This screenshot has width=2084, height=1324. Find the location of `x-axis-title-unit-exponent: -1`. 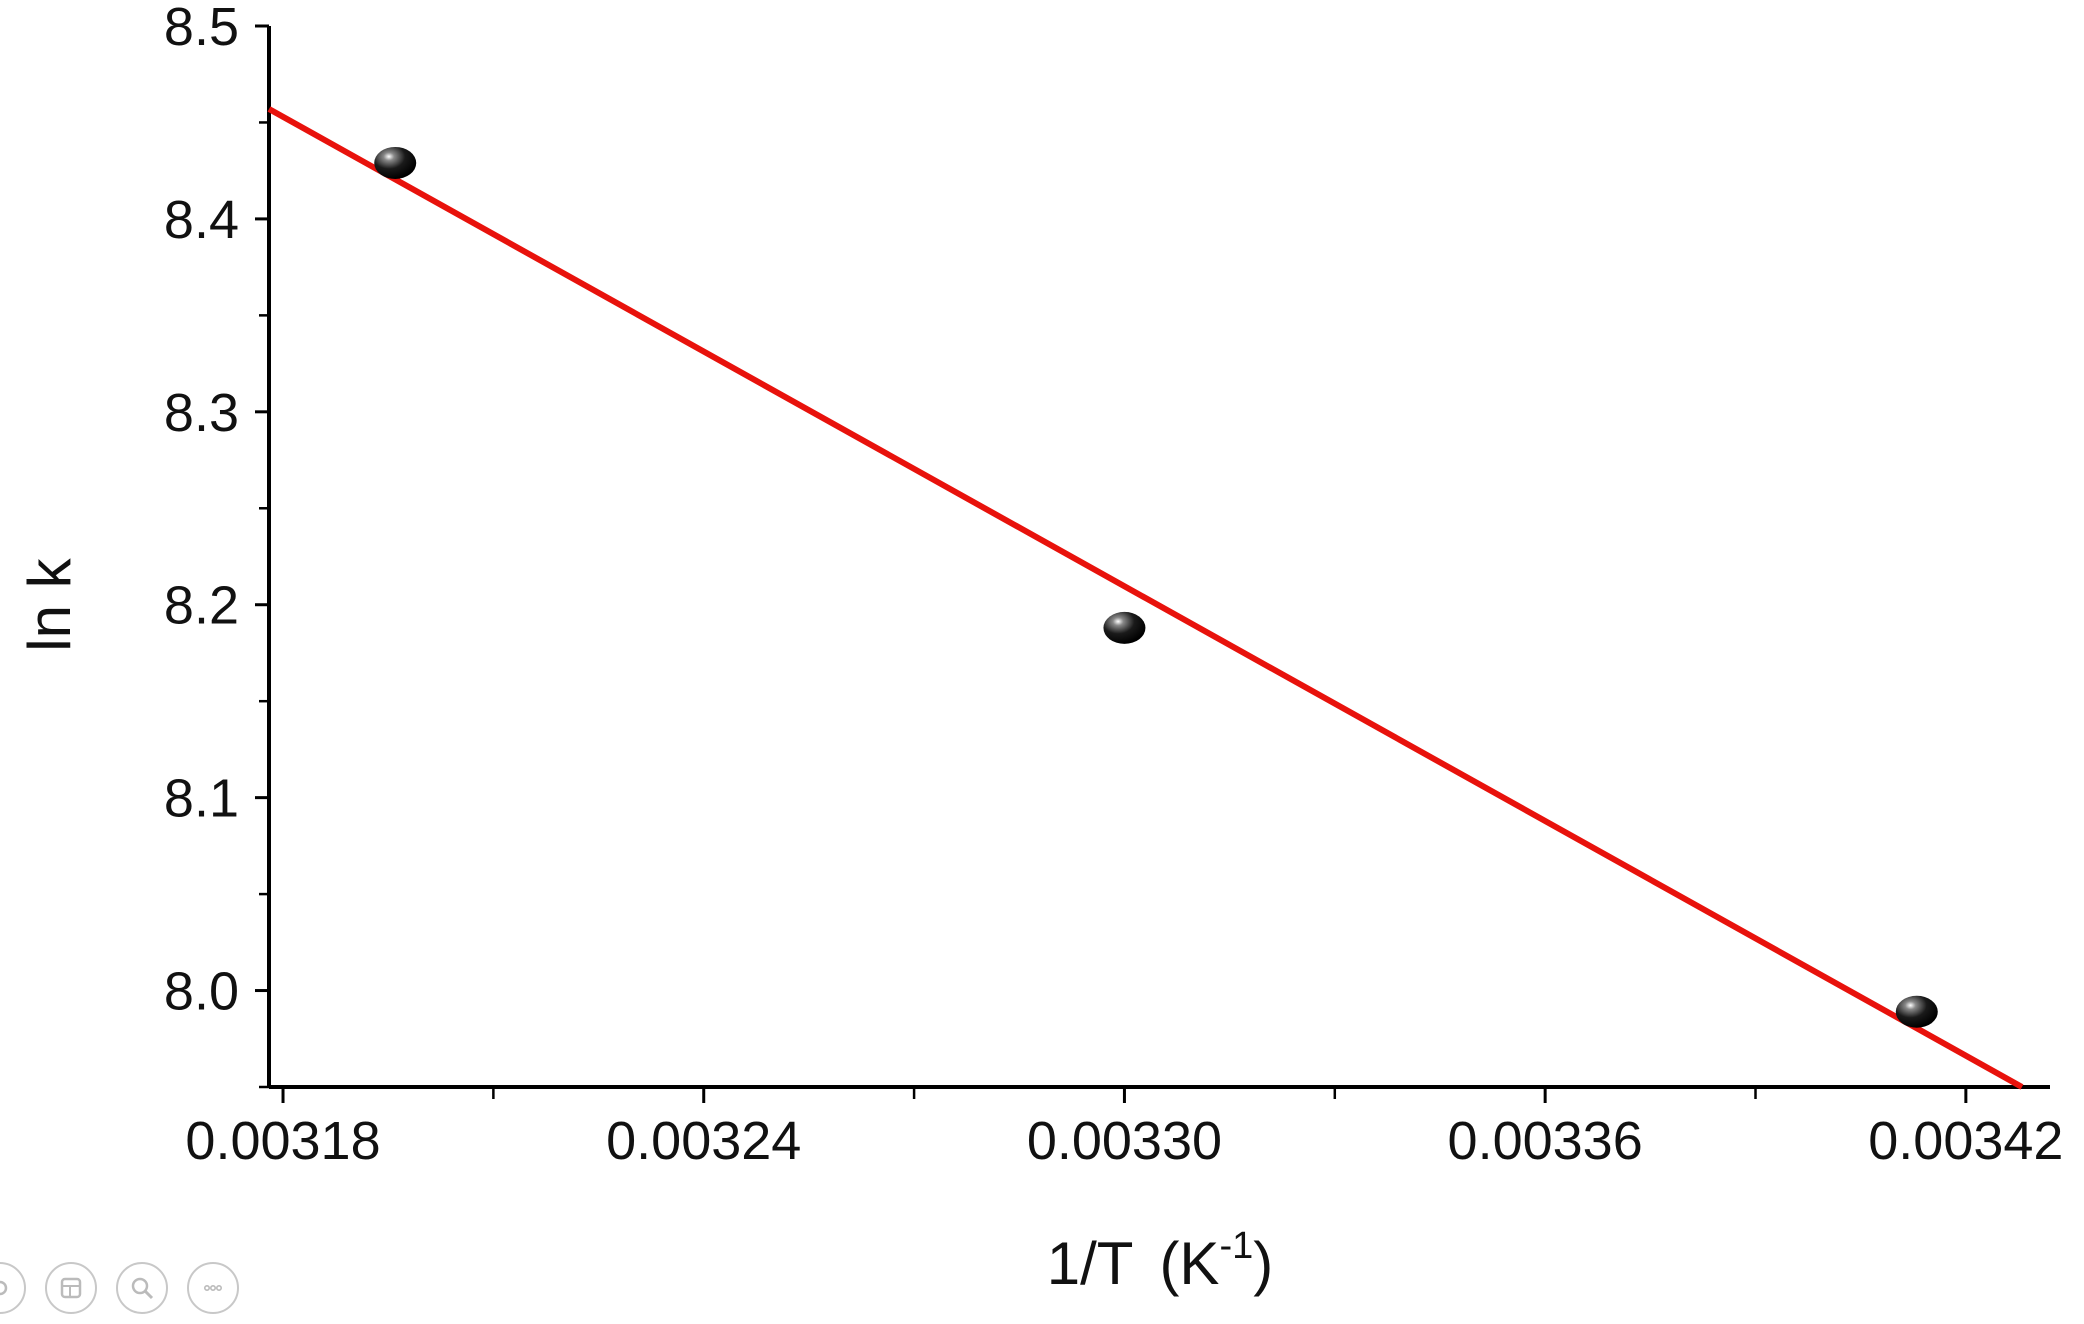

x-axis-title-unit-exponent: -1 is located at coordinates (1236, 1246).